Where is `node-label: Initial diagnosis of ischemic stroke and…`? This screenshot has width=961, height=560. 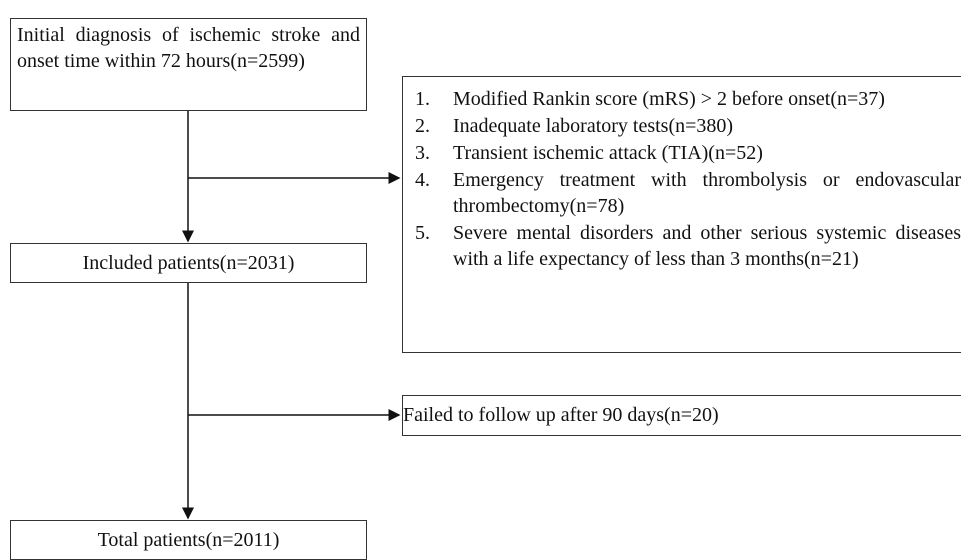
node-label: Initial diagnosis of ischemic stroke and… is located at coordinates (188, 48).